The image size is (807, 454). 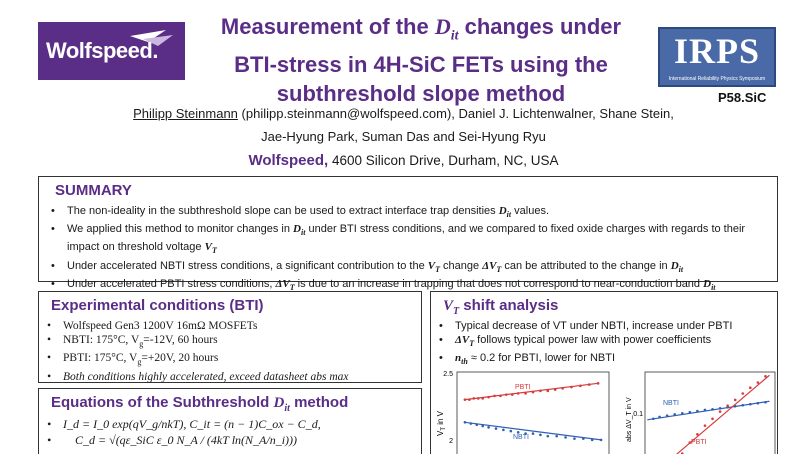 I want to click on vt-shift-b3-post: ≈ 0.2 for PBTI, lower for NBTI, so click(x=541, y=358).